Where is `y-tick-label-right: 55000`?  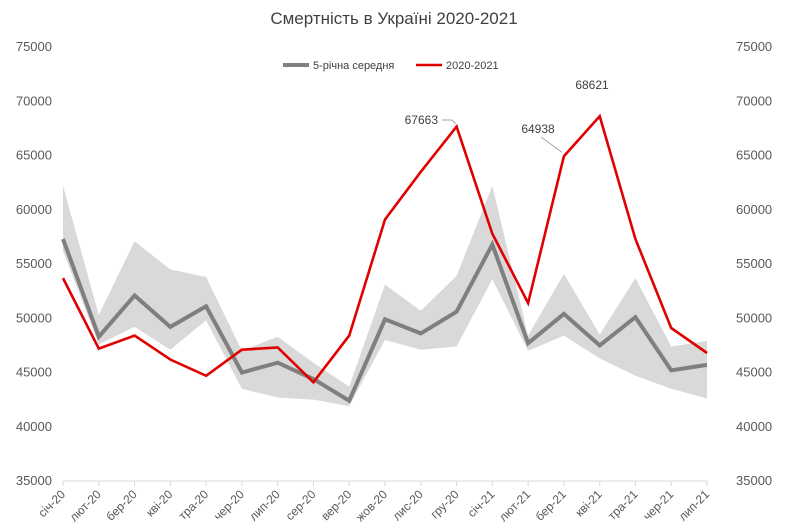
y-tick-label-right: 55000 is located at coordinates (754, 263).